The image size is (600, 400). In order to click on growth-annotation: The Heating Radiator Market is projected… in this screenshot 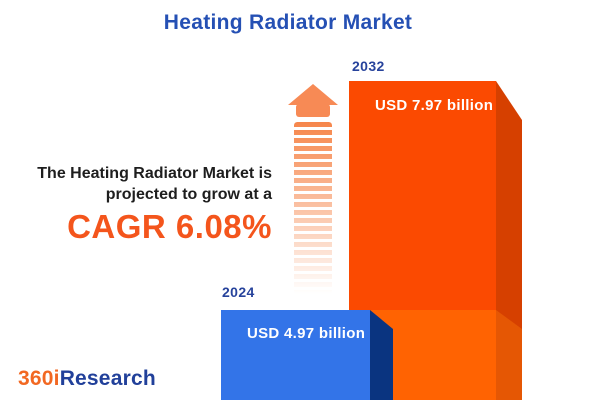, I will do `click(154, 203)`.